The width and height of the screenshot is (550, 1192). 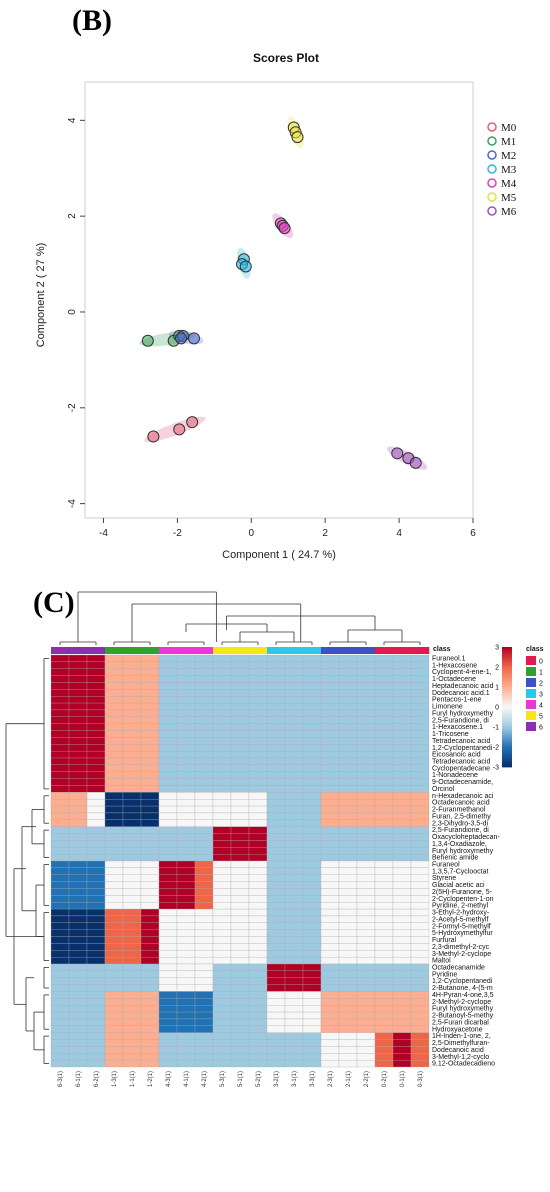 What do you see at coordinates (460, 830) in the screenshot?
I see `row-label: 2,5-Furandione, di` at bounding box center [460, 830].